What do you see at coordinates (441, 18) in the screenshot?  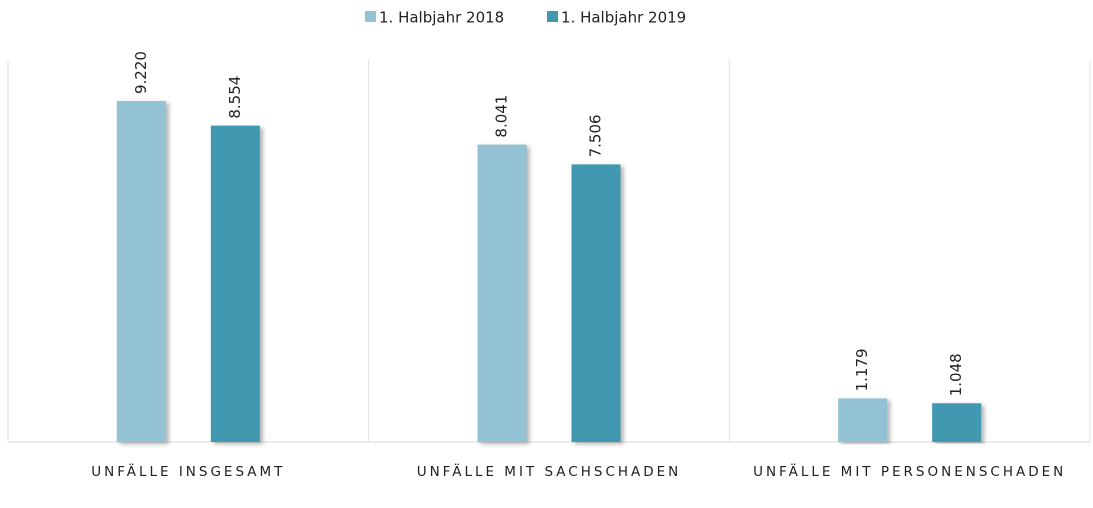 I see `legend-label: 1. Halbjahr 2018` at bounding box center [441, 18].